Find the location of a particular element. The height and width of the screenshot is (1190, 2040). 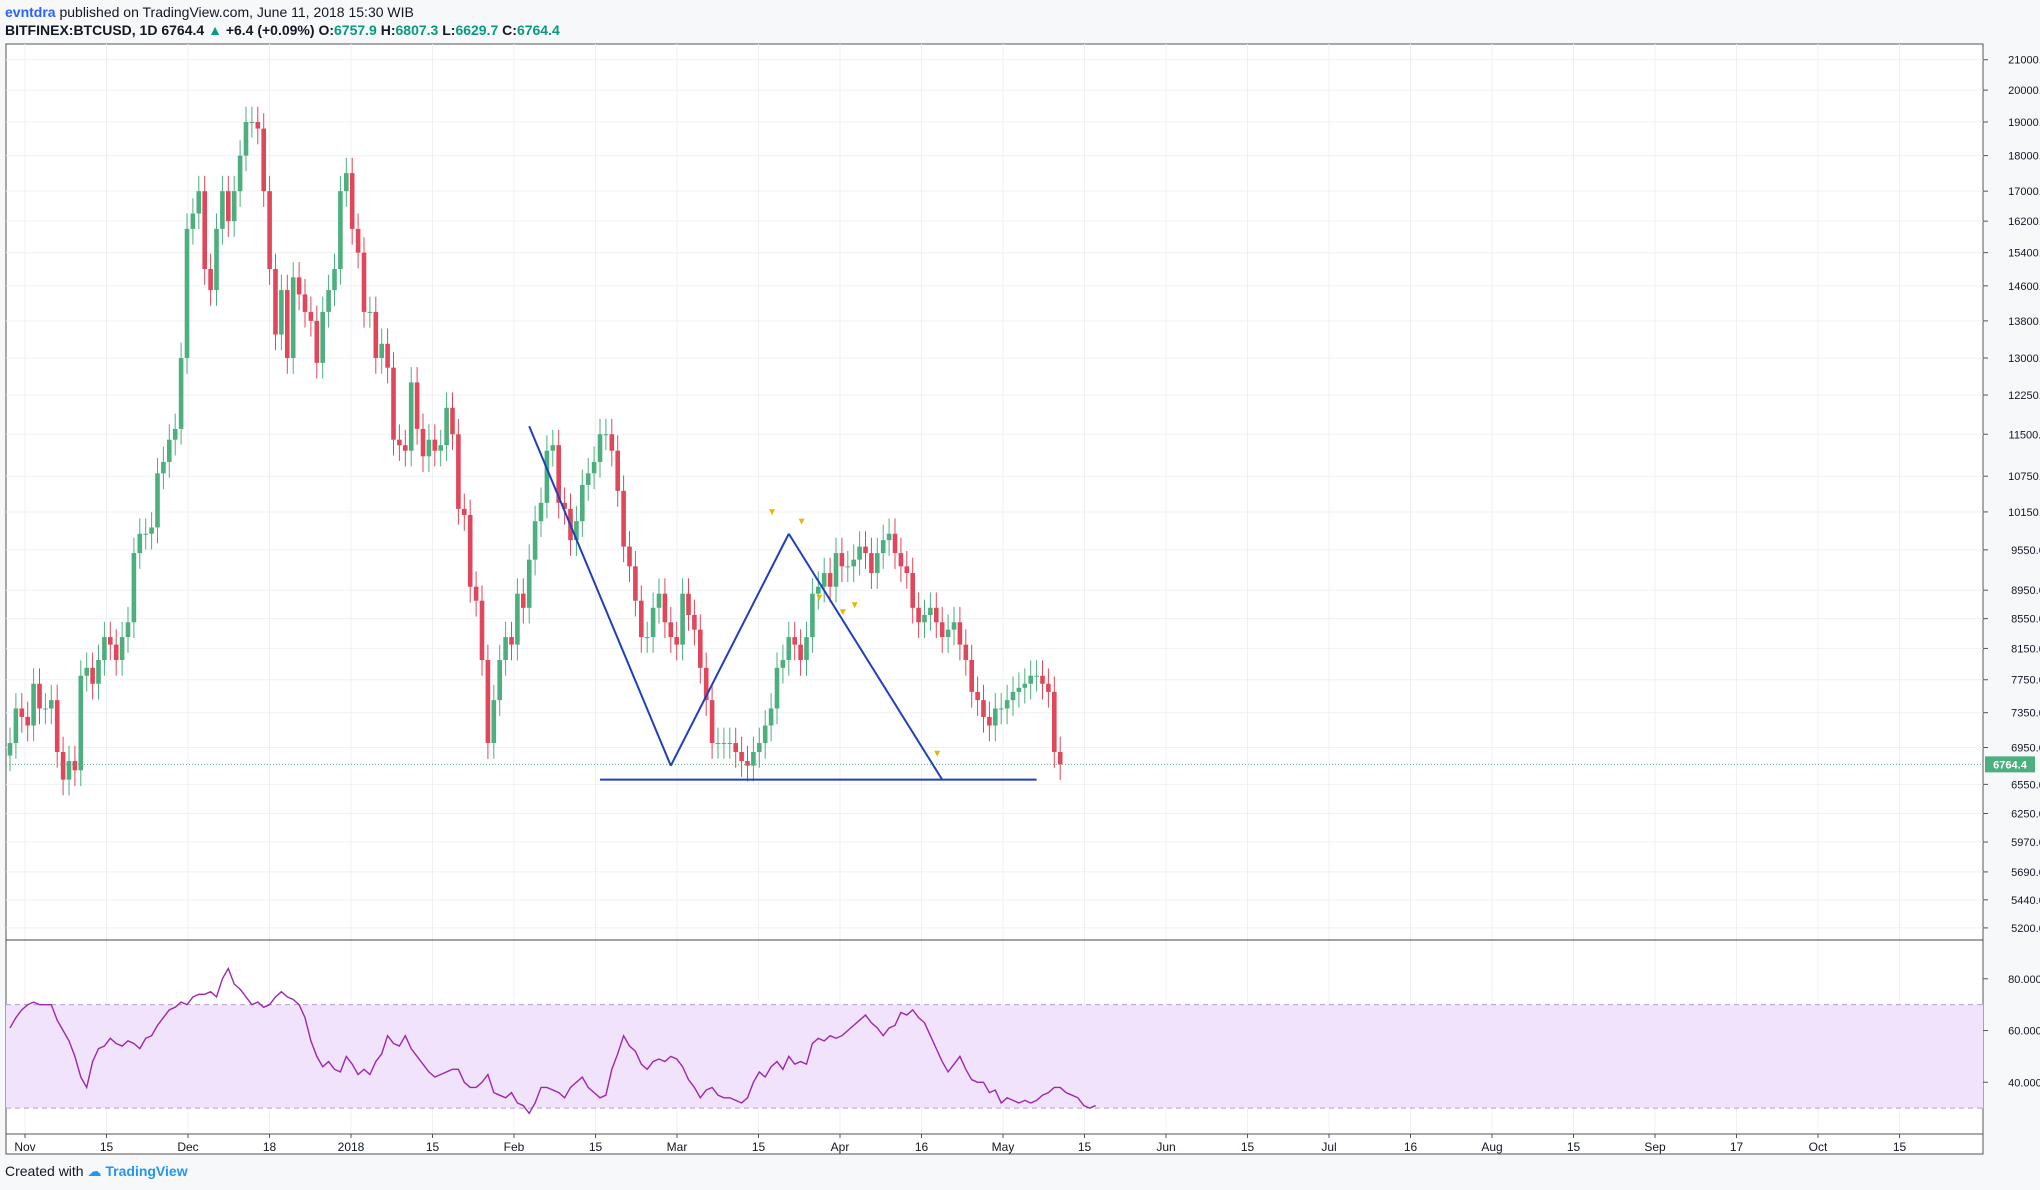

close-label: C: is located at coordinates (509, 30).